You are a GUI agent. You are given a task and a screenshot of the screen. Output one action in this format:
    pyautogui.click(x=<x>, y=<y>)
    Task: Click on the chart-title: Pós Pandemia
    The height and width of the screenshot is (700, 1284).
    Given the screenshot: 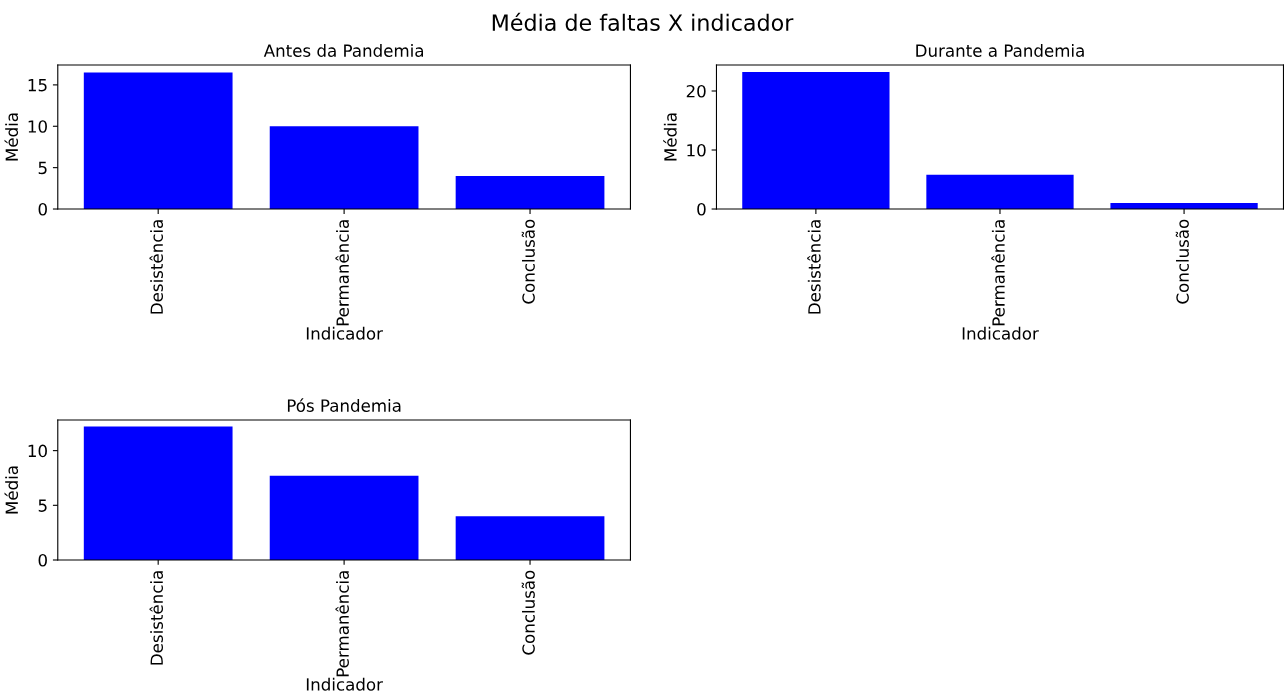 What is the action you would take?
    pyautogui.click(x=344, y=405)
    